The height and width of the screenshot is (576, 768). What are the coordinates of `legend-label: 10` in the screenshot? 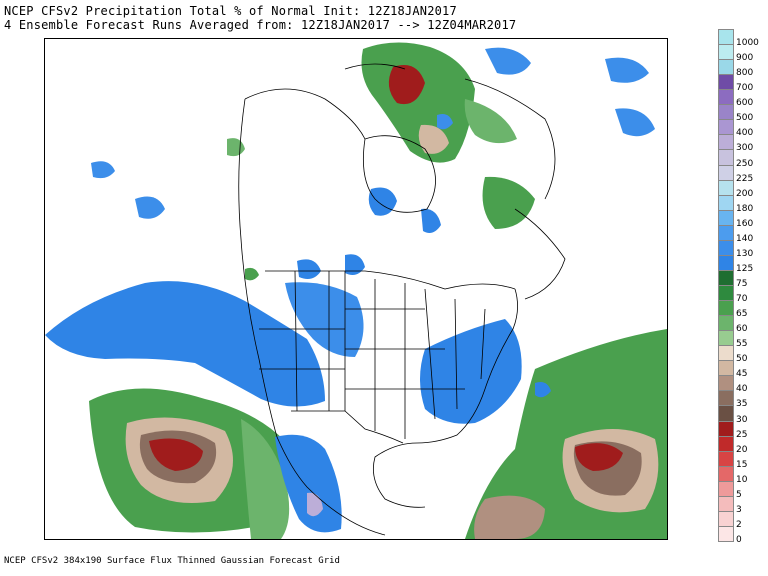 It's located at (742, 479).